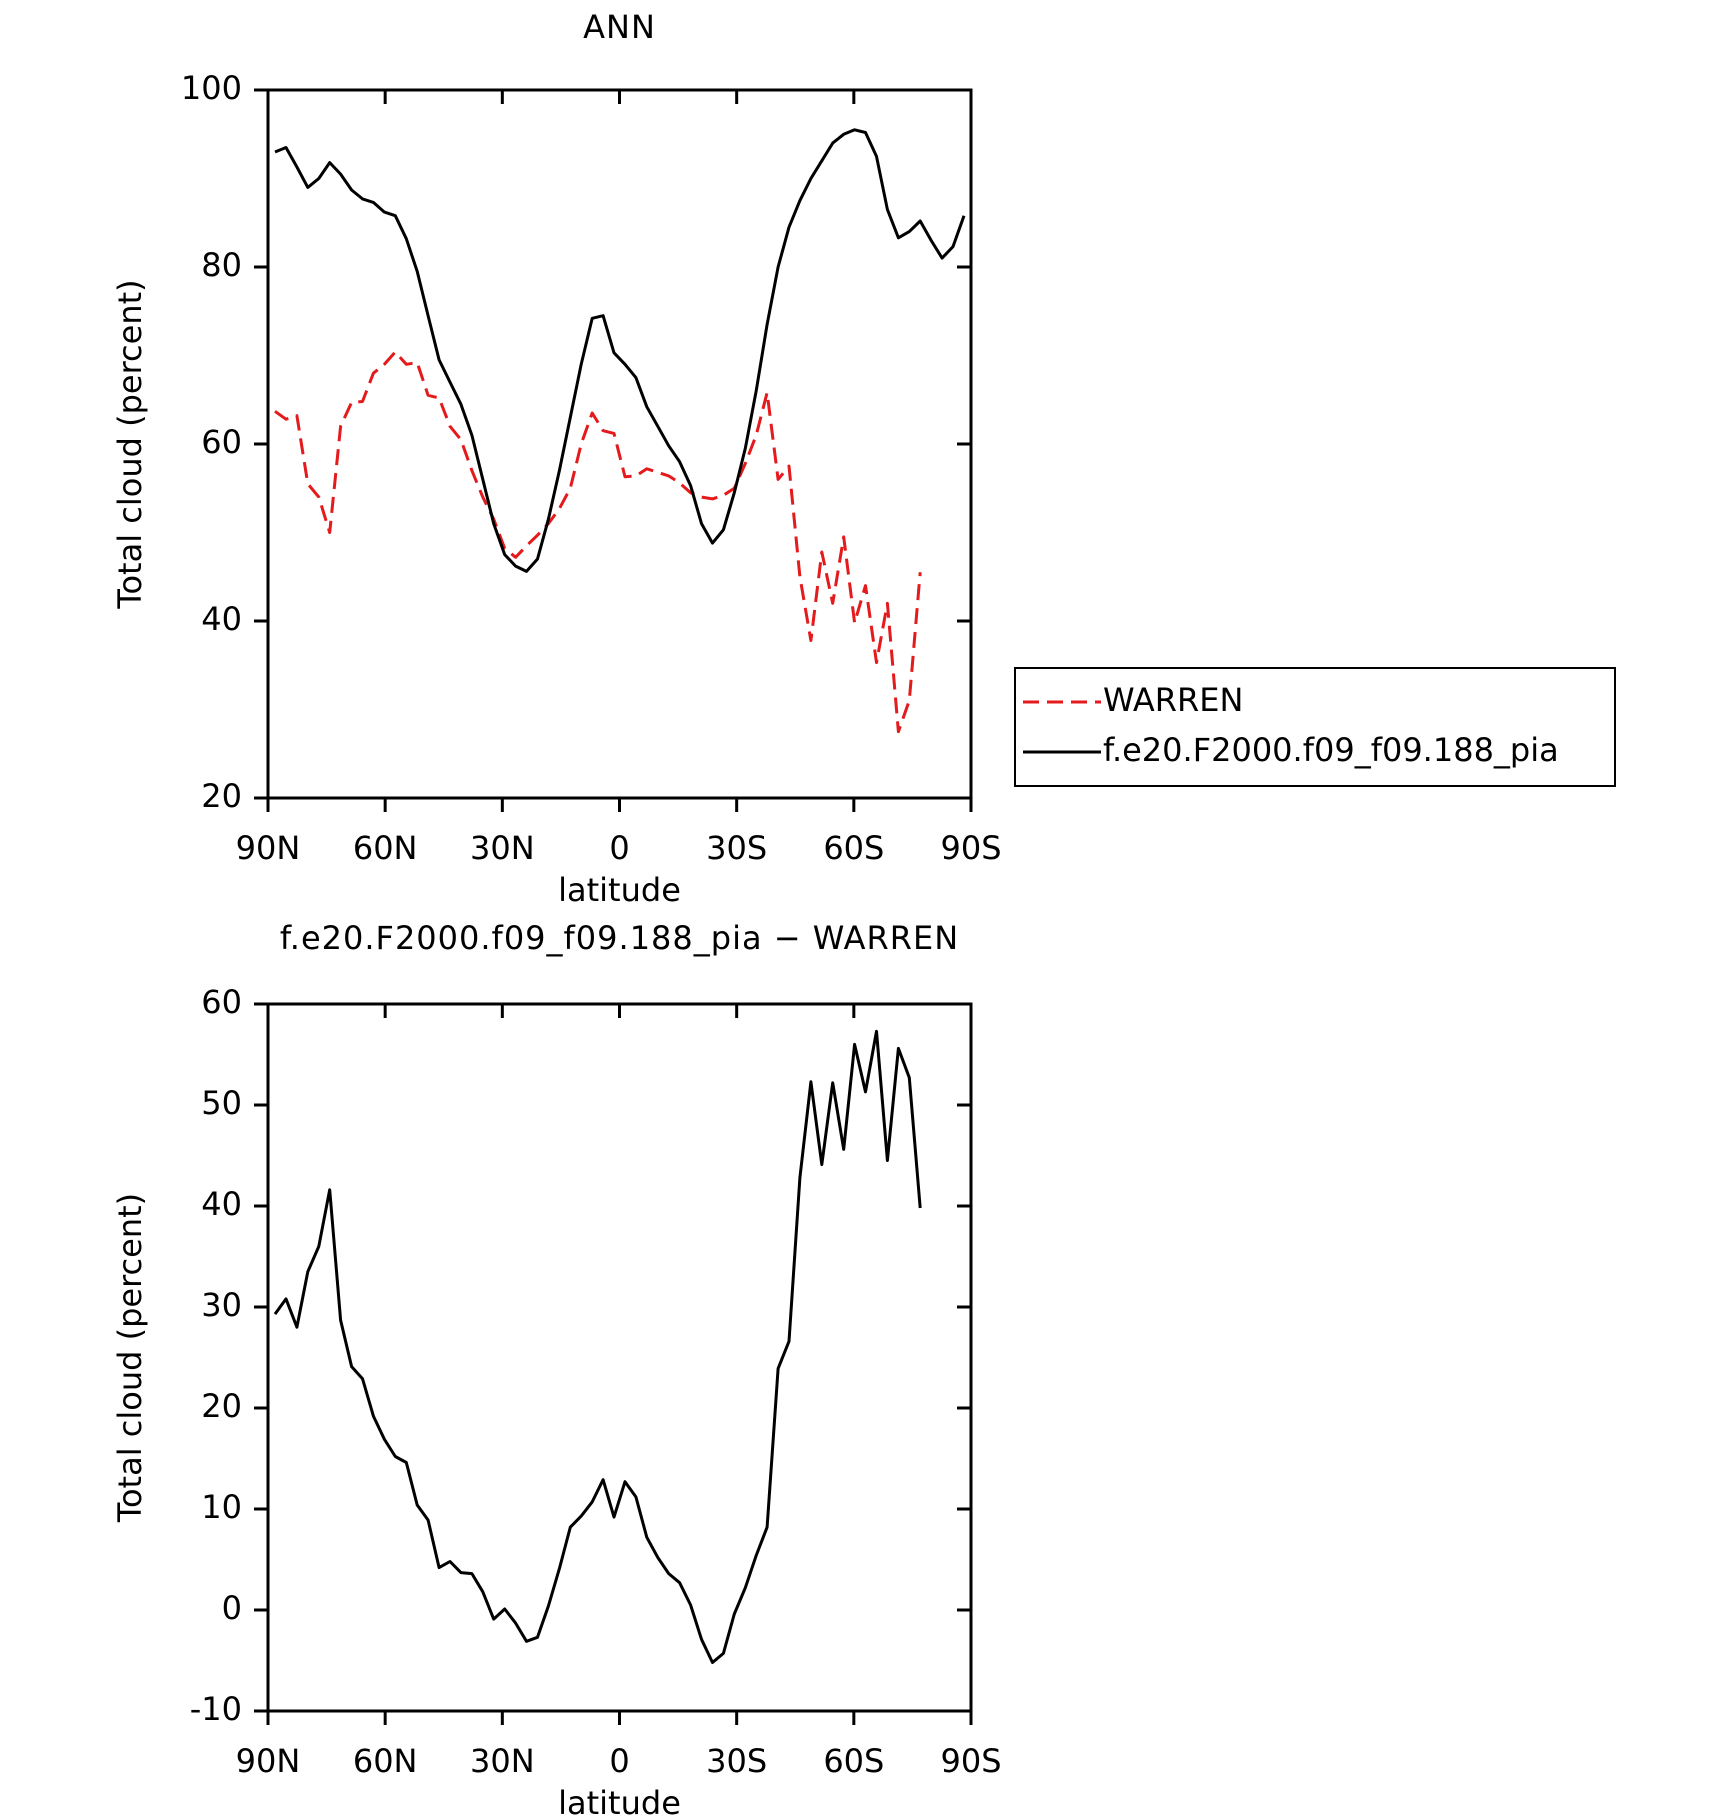  I want to click on legend-label: WARREN, so click(1173, 700).